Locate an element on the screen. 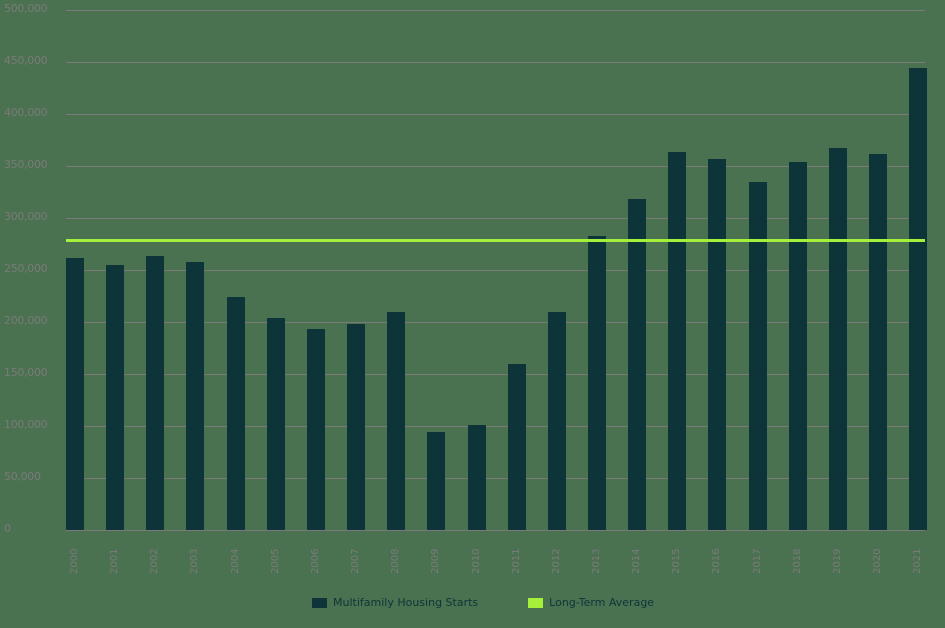 The width and height of the screenshot is (945, 628). bar-2004 is located at coordinates (235, 413).